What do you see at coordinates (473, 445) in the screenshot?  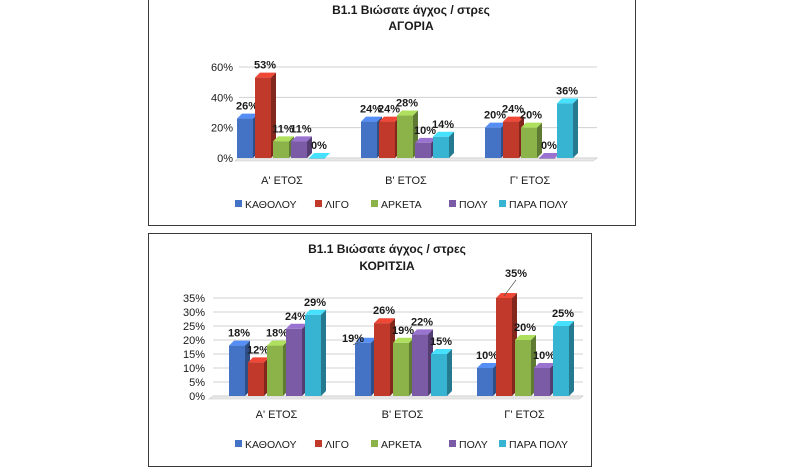 I see `girls-legend-label: ΠΟΛΥ` at bounding box center [473, 445].